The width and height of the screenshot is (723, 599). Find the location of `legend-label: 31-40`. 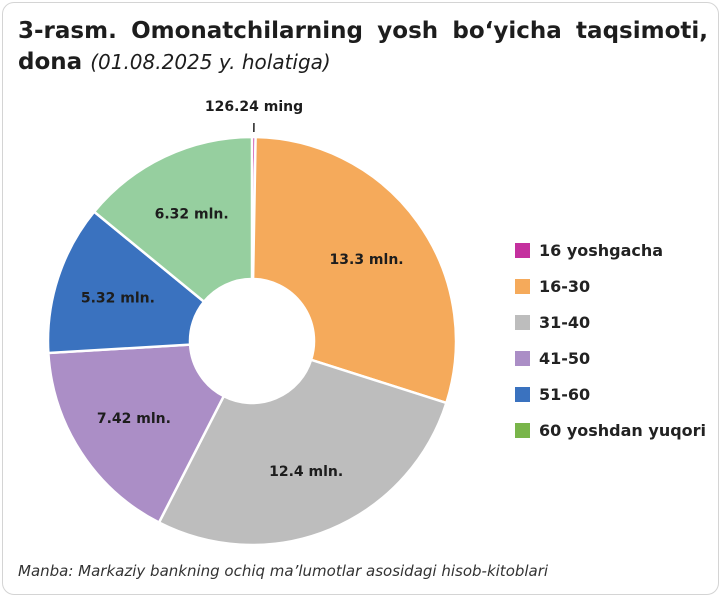

legend-label: 31-40 is located at coordinates (565, 322).